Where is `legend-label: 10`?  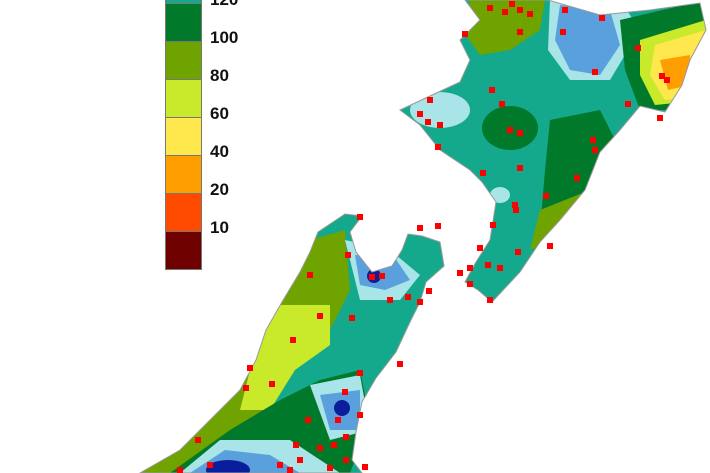 legend-label: 10 is located at coordinates (219, 227).